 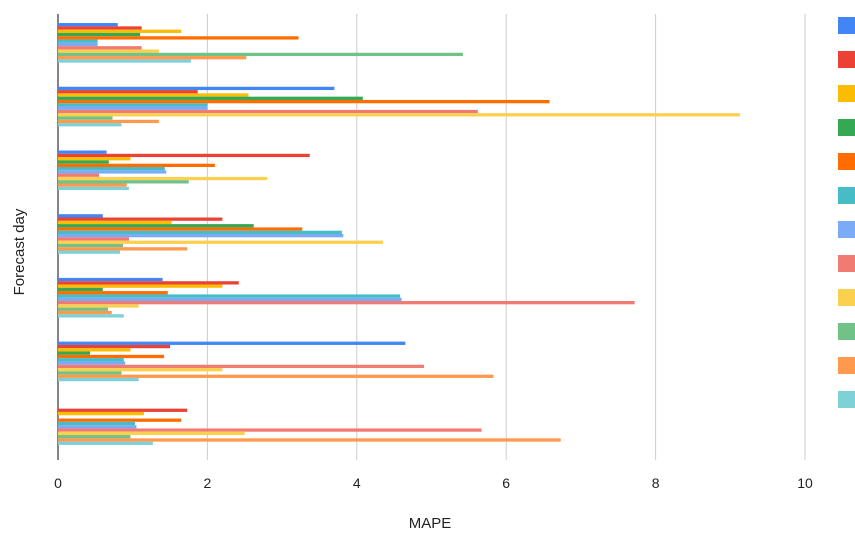 What do you see at coordinates (433, 483) in the screenshot?
I see `x-tick-labels: 0 2 4 6 8 10` at bounding box center [433, 483].